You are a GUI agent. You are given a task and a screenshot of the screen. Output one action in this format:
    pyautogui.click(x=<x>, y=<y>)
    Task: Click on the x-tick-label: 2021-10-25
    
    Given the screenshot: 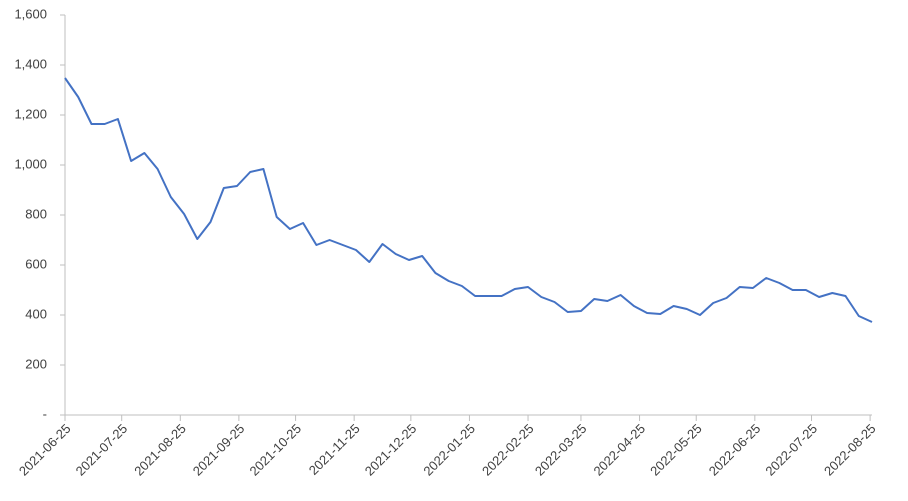 What is the action you would take?
    pyautogui.click(x=275, y=450)
    